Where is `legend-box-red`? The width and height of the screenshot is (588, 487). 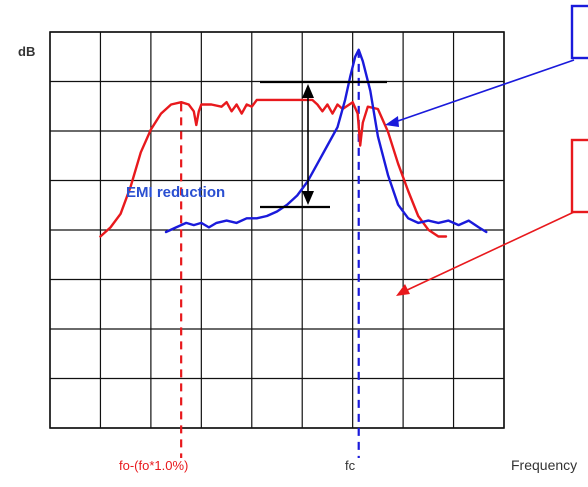 legend-box-red is located at coordinates (579, 176).